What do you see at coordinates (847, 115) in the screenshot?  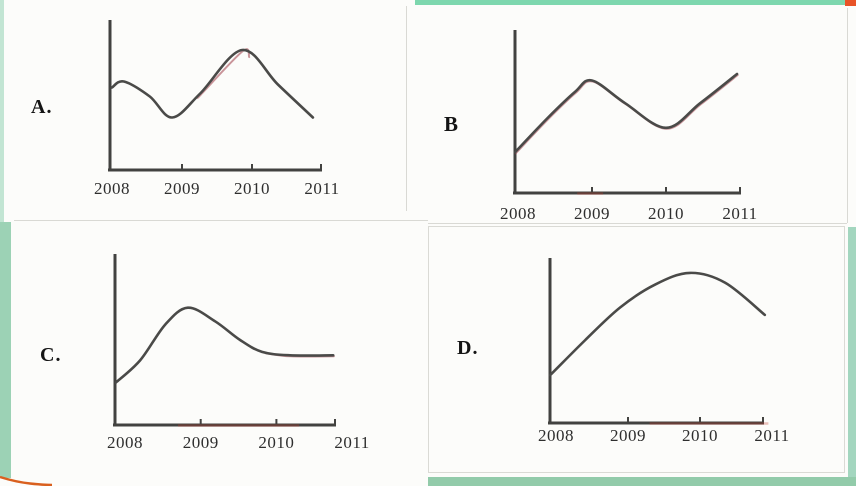 I see `panel-b-right-border` at bounding box center [847, 115].